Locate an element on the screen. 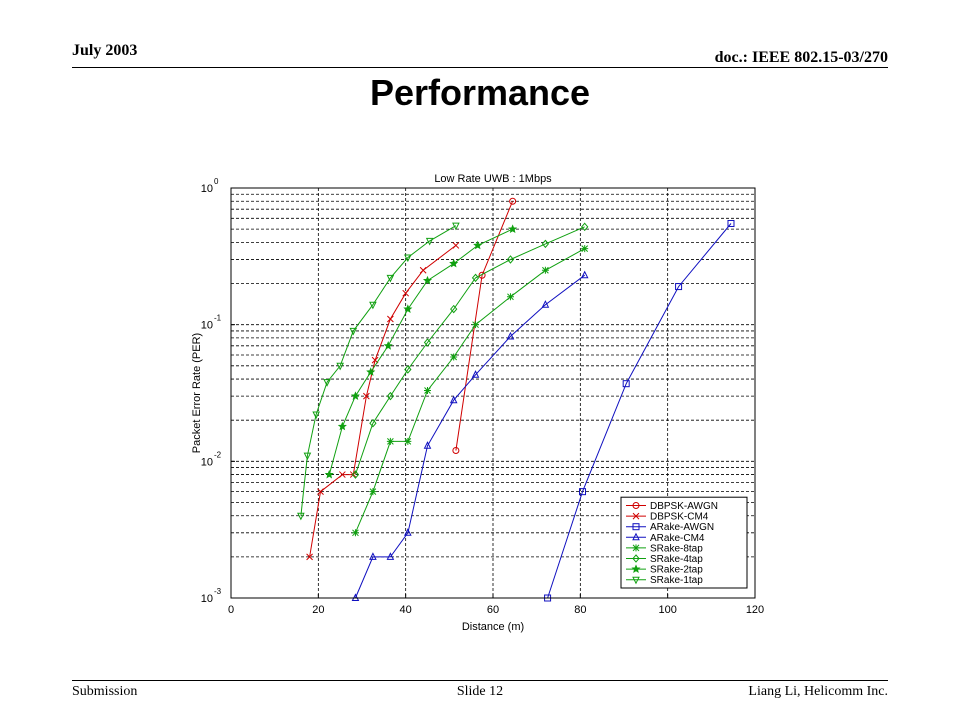 This screenshot has width=960, height=720. document-id: doc.: IEEE 802.15-03/270 is located at coordinates (801, 57).